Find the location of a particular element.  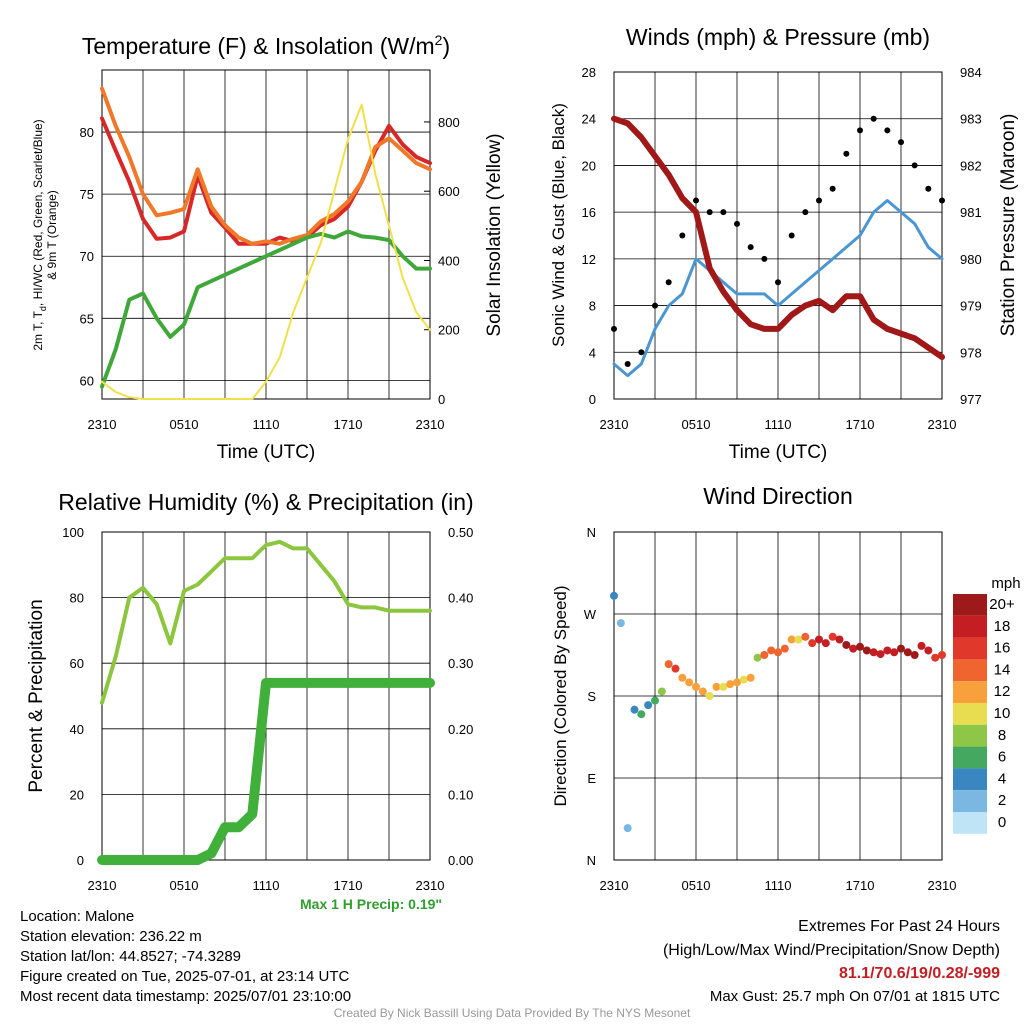

winds-ytick-right-label: 984 is located at coordinates (971, 72).